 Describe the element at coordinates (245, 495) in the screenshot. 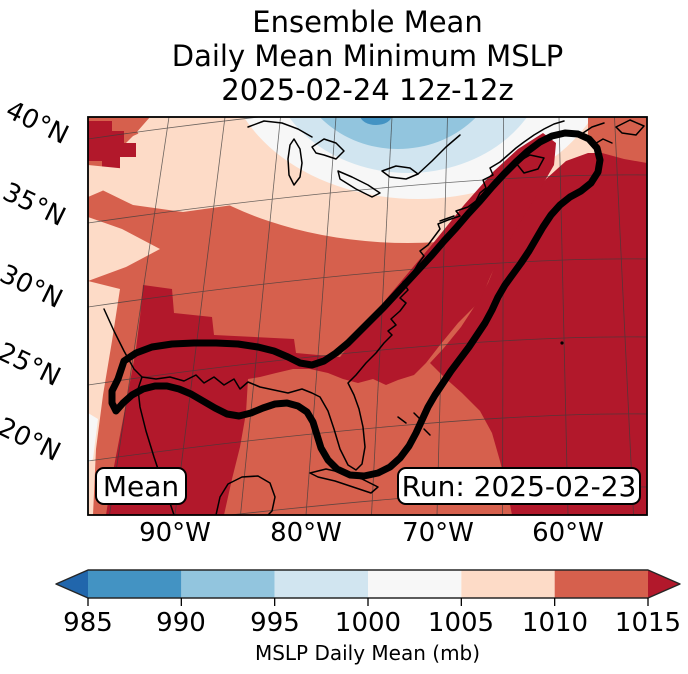

I see `yucatan` at that location.